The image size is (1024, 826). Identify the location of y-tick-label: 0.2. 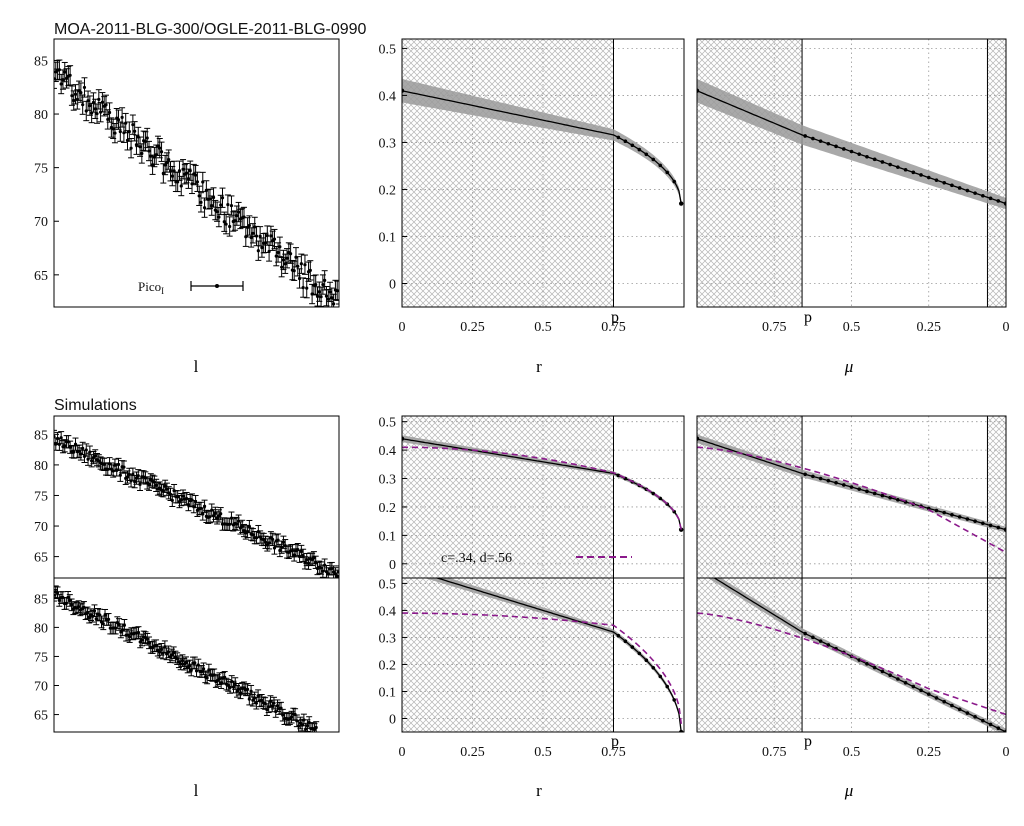
(388, 508).